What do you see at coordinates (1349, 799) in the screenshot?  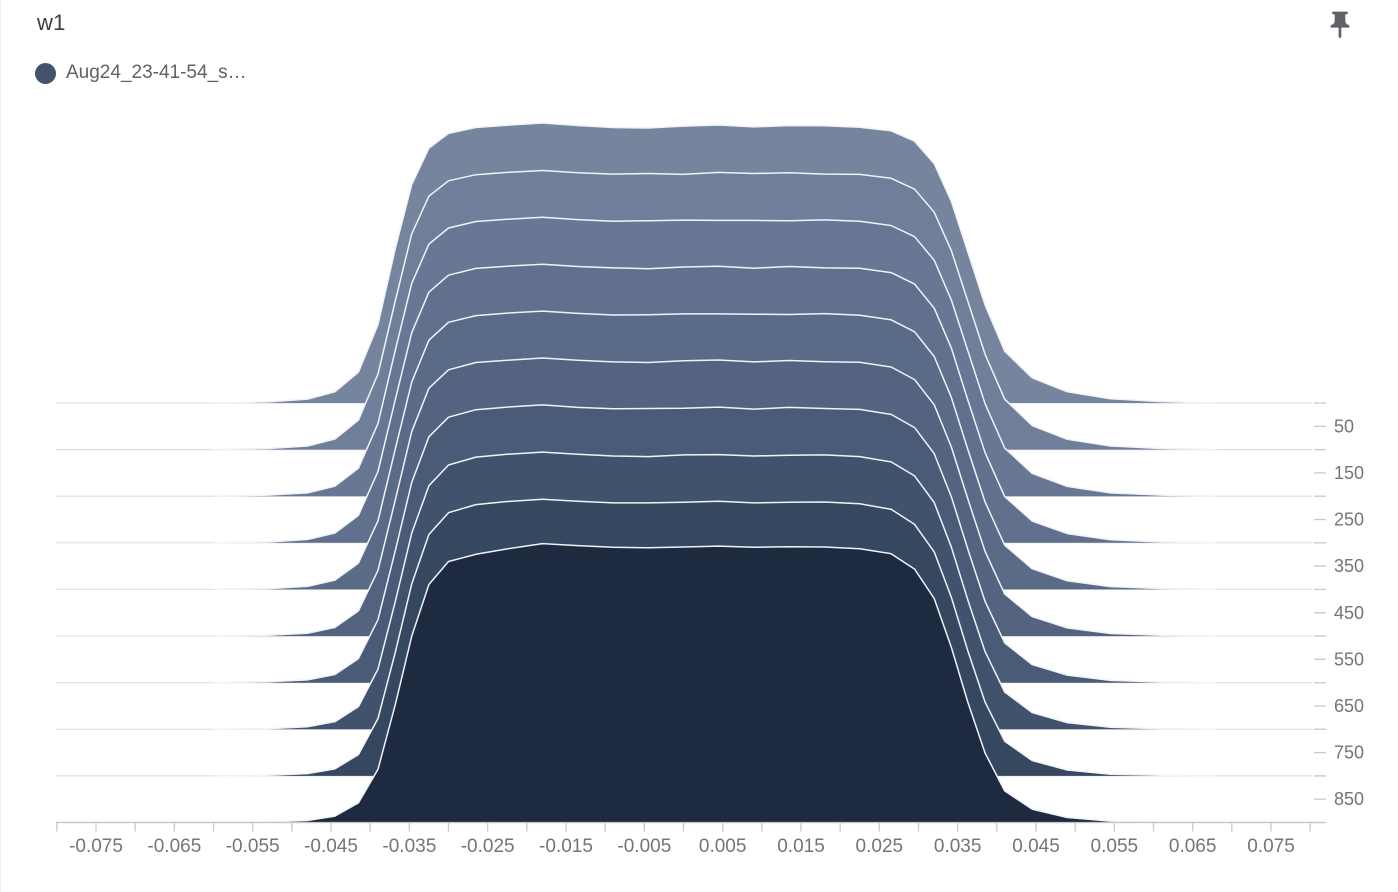 I see `y-tick-label: 850` at bounding box center [1349, 799].